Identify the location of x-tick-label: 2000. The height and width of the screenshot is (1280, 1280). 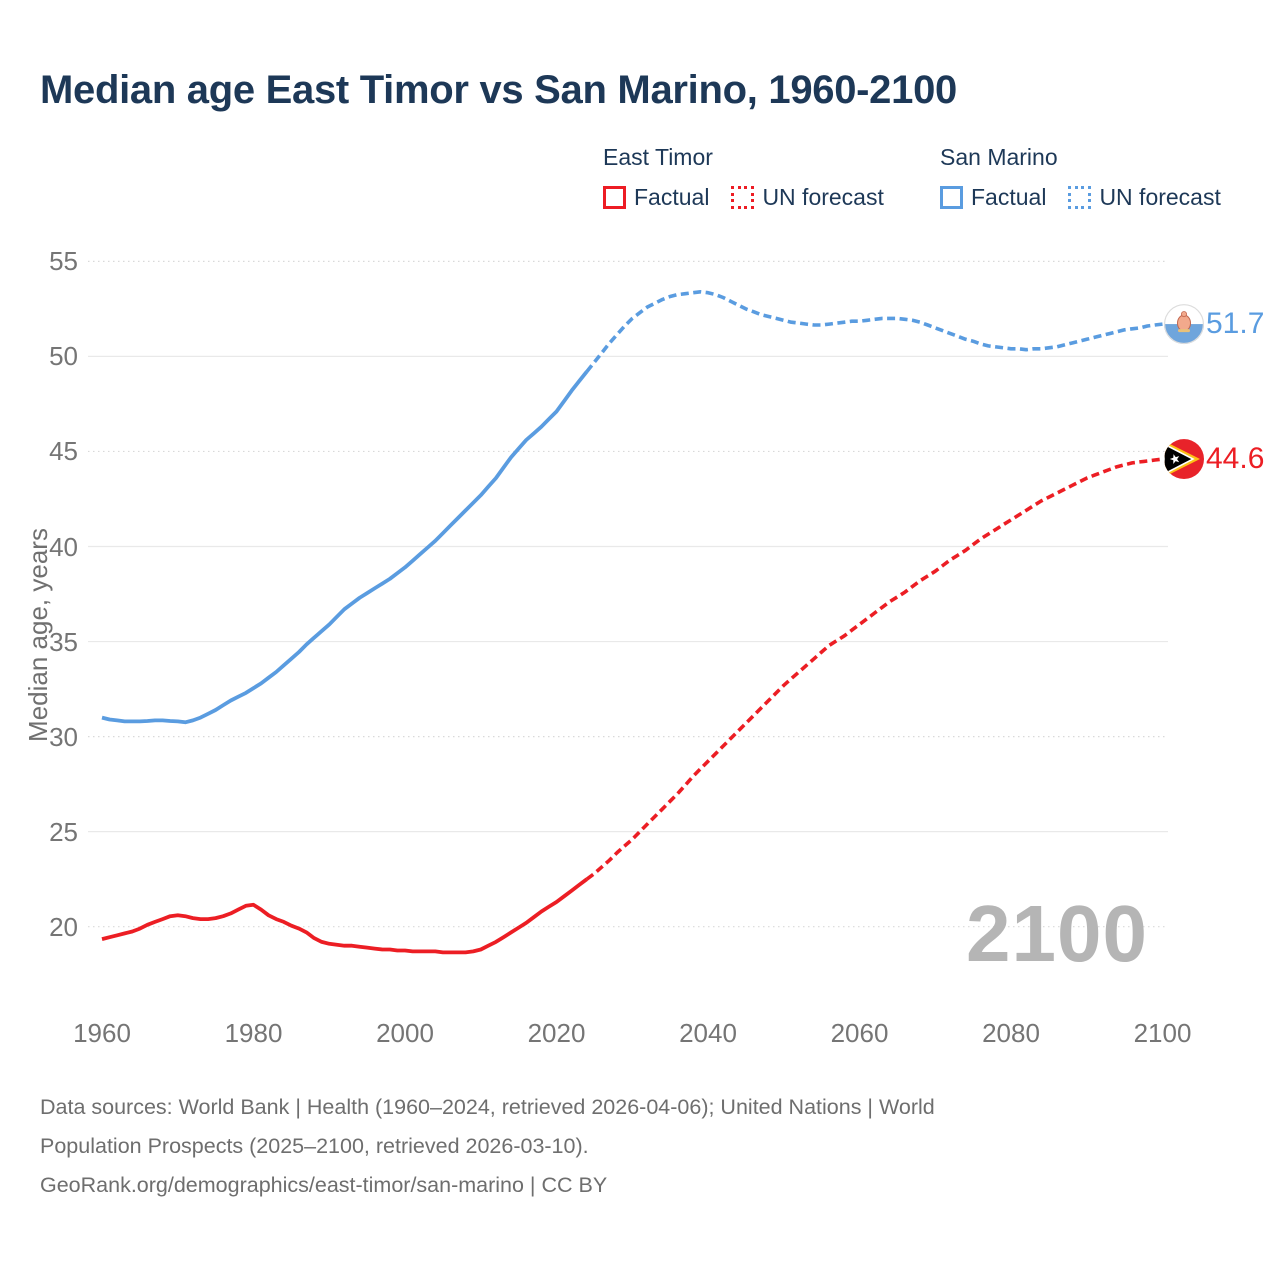
(405, 1033).